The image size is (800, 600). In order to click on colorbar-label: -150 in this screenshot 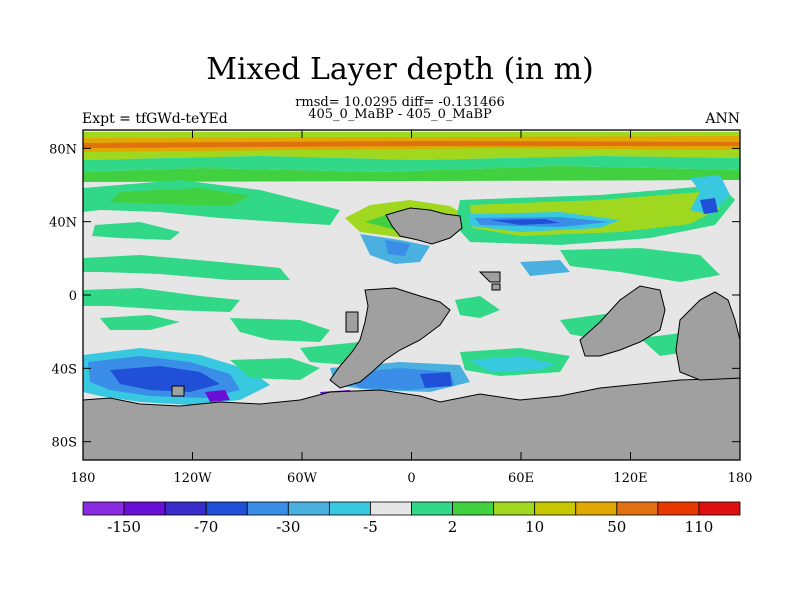, I will do `click(124, 527)`.